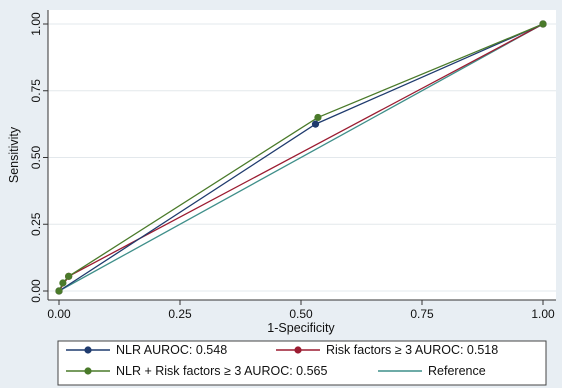 The width and height of the screenshot is (562, 388). I want to click on y-tick-labels: 0.00 0.25 0.50 0.75 1.00, so click(36, 157).